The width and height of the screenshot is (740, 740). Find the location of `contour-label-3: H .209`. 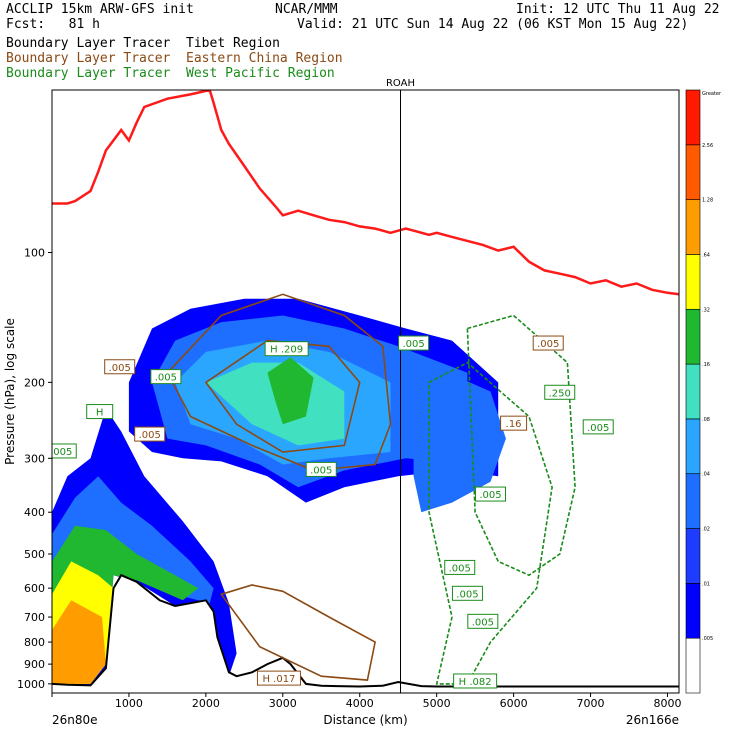

contour-label-3: H .209 is located at coordinates (286, 350).